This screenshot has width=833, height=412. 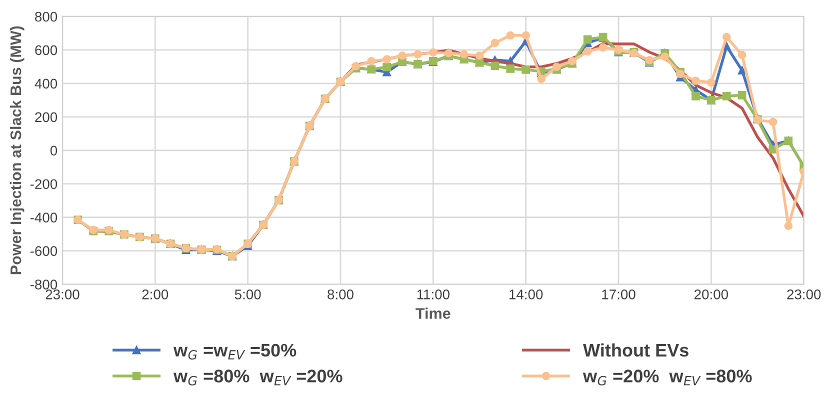 I want to click on legend-label: w$_{G}$ =w$_{EV}$ =50%, so click(x=234, y=352).